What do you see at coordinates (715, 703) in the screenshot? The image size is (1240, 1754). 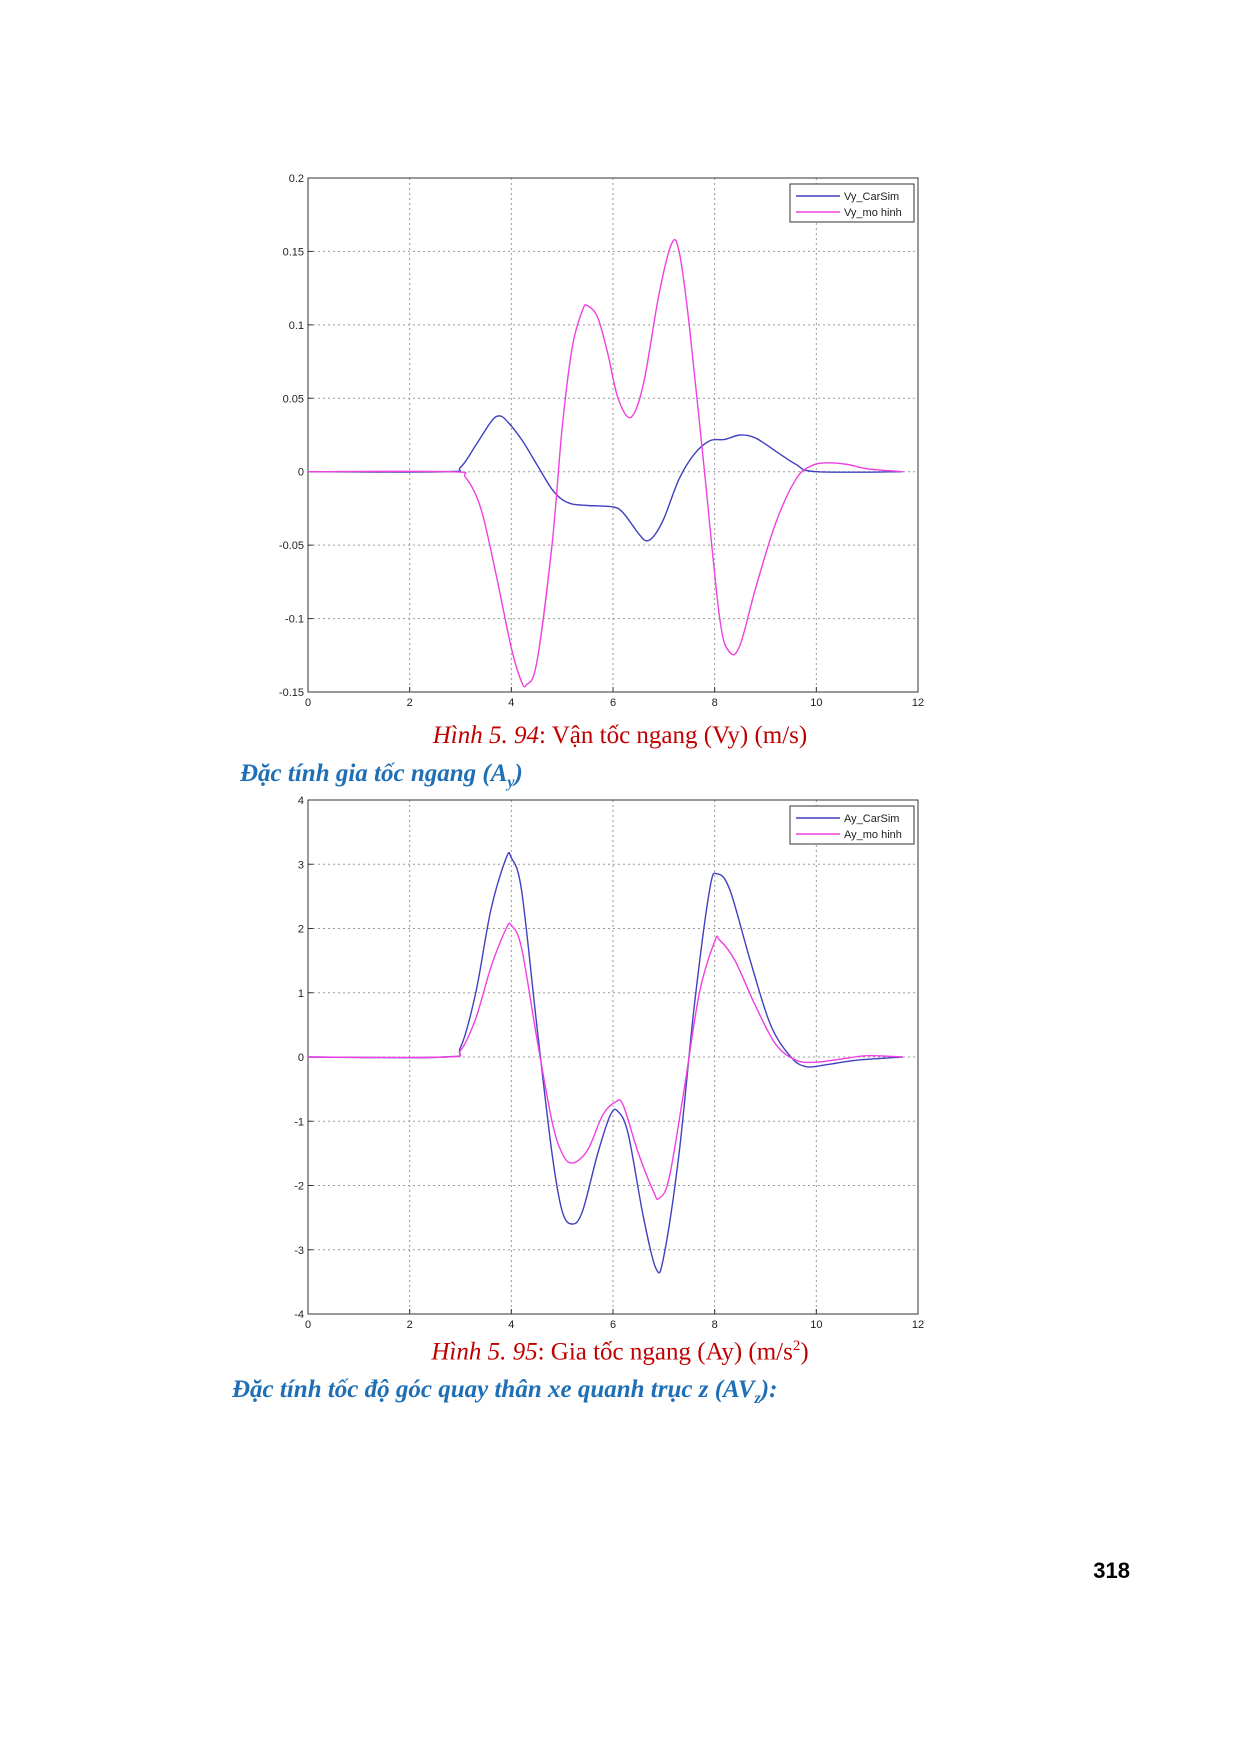 I see `vy-xtick-label: 8` at bounding box center [715, 703].